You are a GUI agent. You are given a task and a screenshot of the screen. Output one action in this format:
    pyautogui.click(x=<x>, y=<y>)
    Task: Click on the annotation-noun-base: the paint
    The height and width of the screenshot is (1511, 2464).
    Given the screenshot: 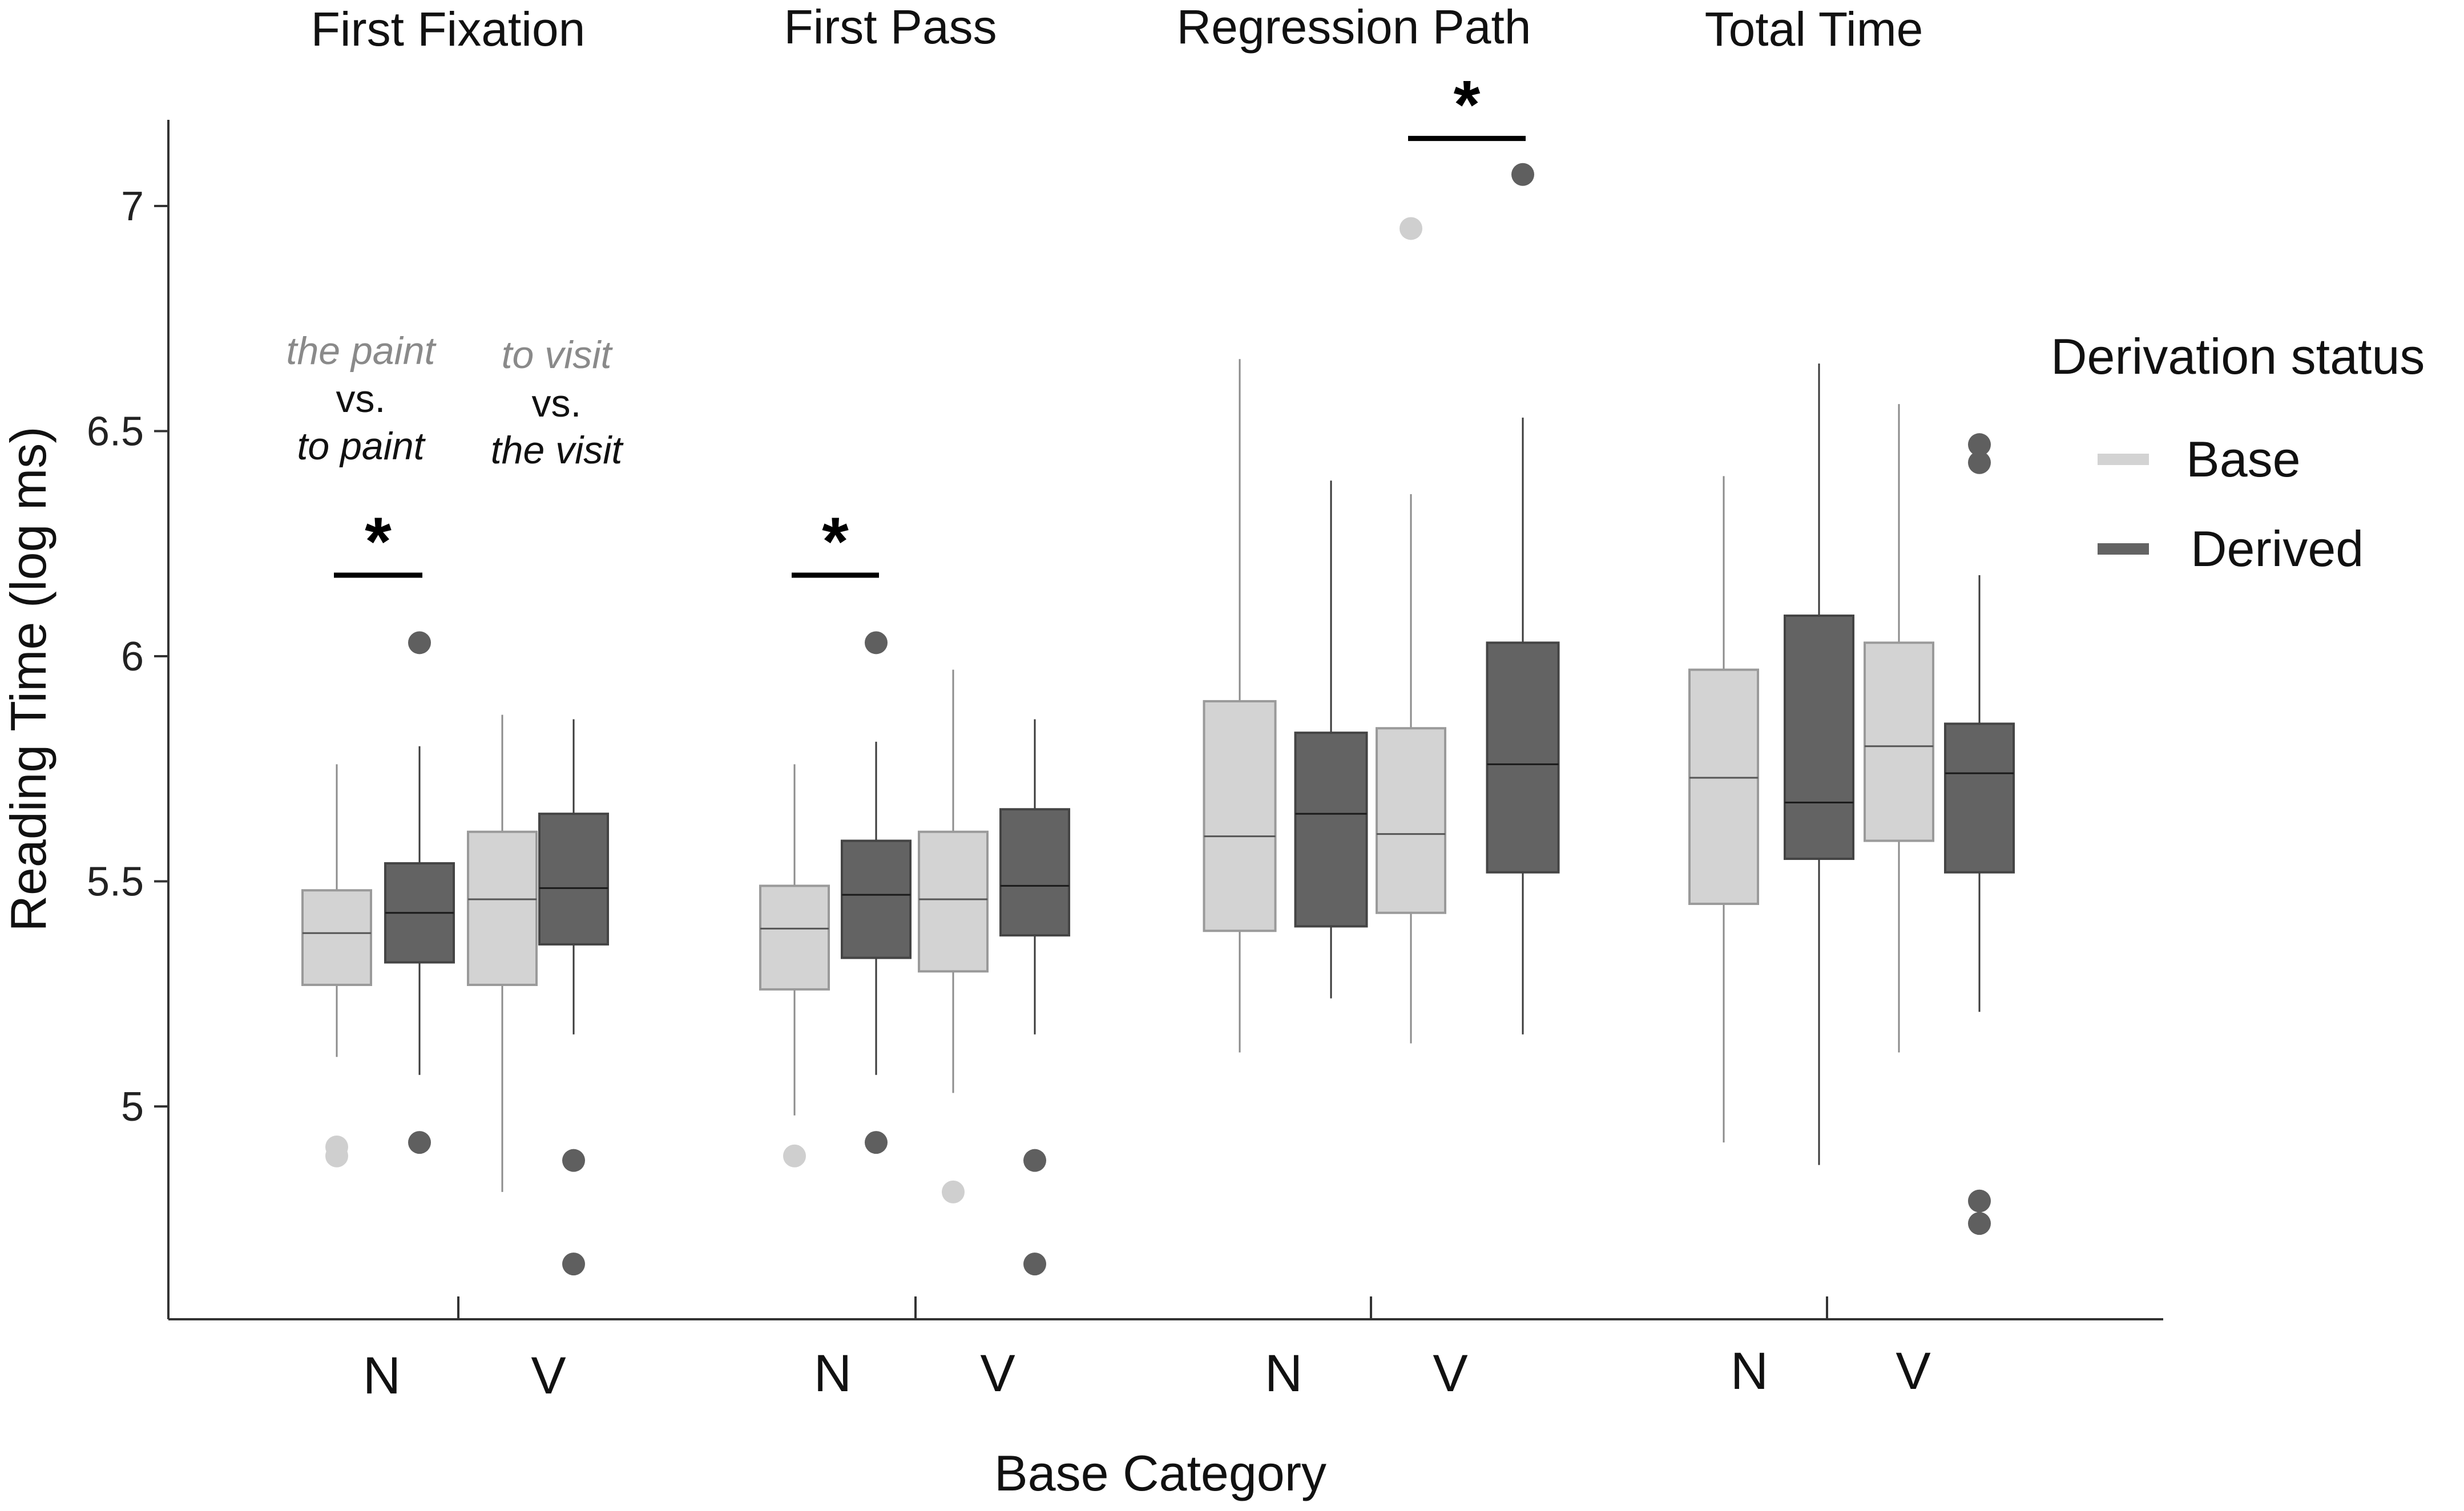 What is the action you would take?
    pyautogui.click(x=362, y=351)
    